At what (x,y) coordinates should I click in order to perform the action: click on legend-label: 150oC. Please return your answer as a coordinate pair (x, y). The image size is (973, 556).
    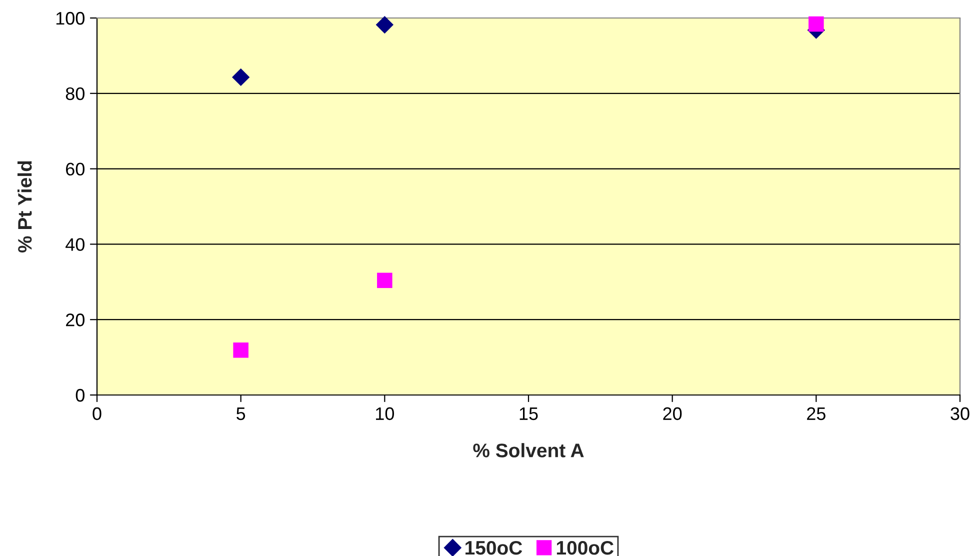
    Looking at the image, I should click on (494, 547).